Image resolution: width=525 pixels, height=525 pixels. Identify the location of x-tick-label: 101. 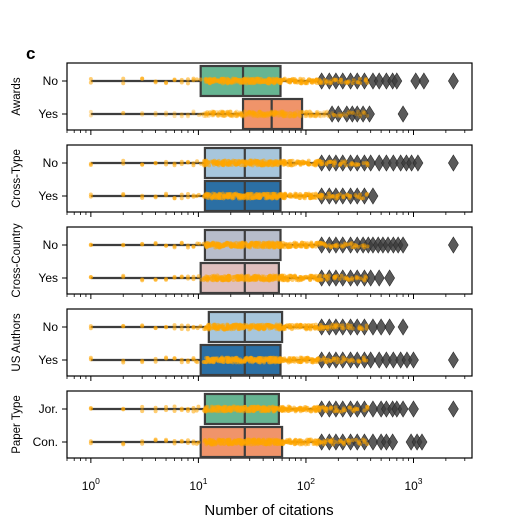
(198, 484).